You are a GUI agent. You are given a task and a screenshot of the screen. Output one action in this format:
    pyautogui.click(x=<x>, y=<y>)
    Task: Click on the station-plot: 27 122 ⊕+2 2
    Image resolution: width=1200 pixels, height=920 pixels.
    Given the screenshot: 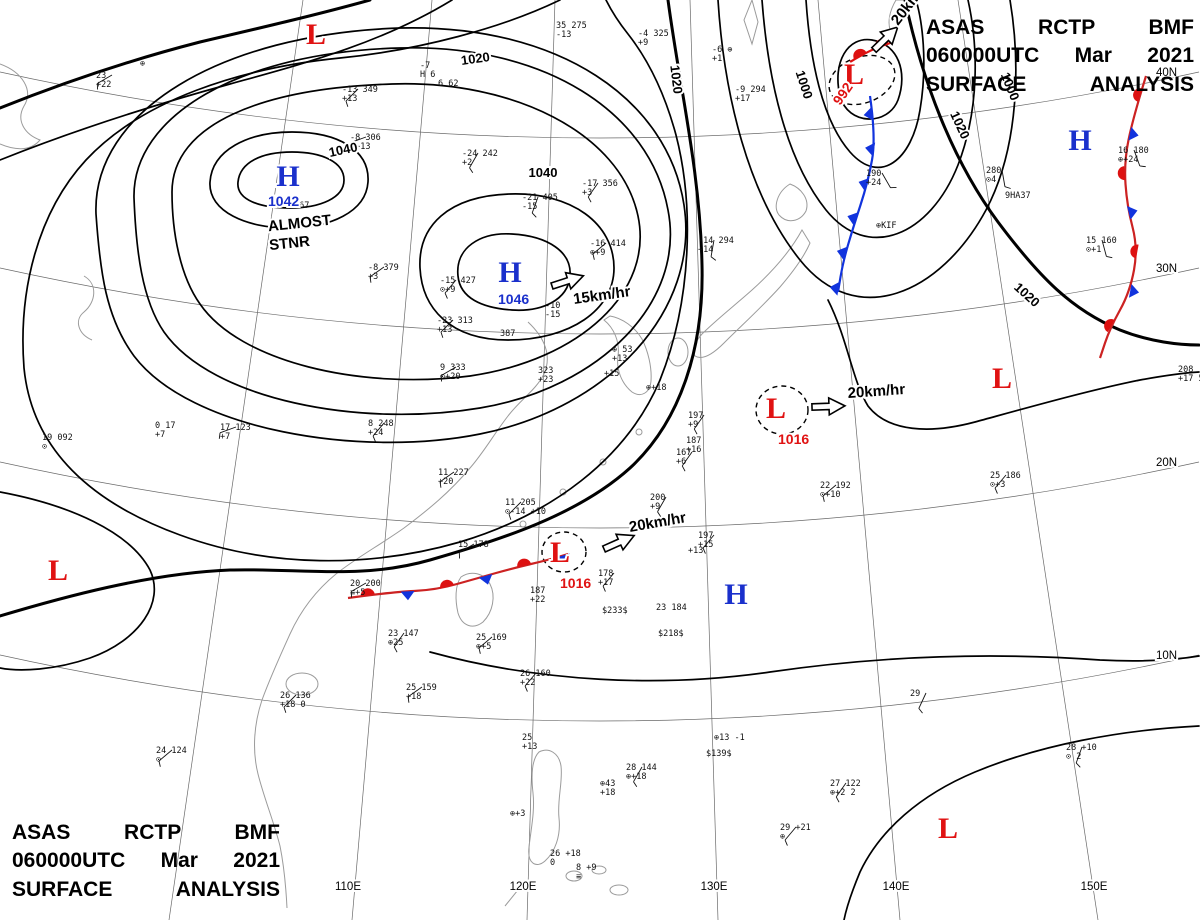 What is the action you would take?
    pyautogui.click(x=845, y=788)
    